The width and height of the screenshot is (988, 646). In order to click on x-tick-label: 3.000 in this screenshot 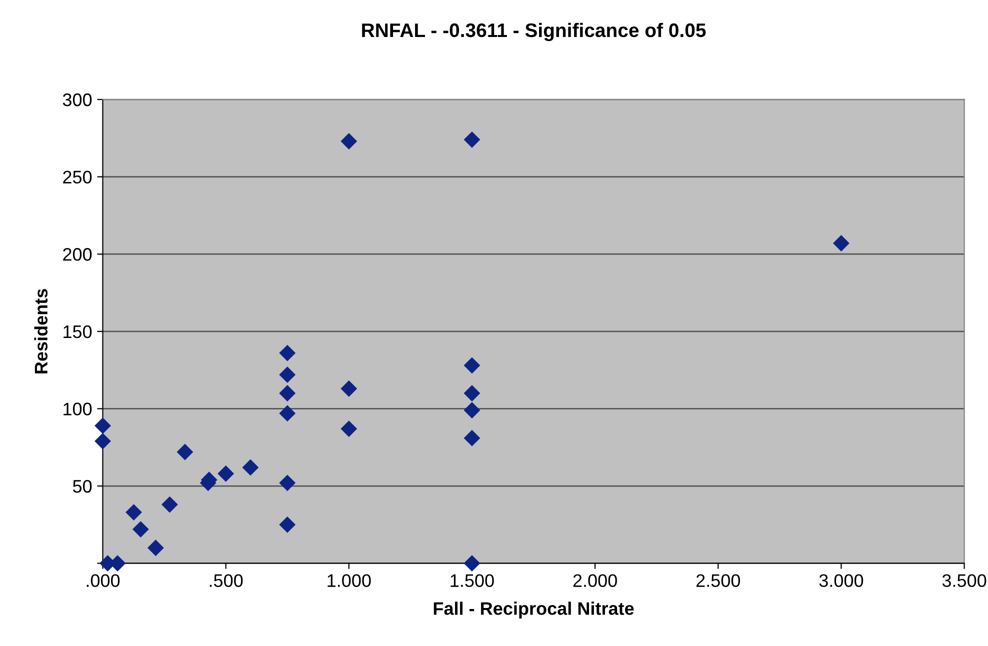, I will do `click(841, 580)`.